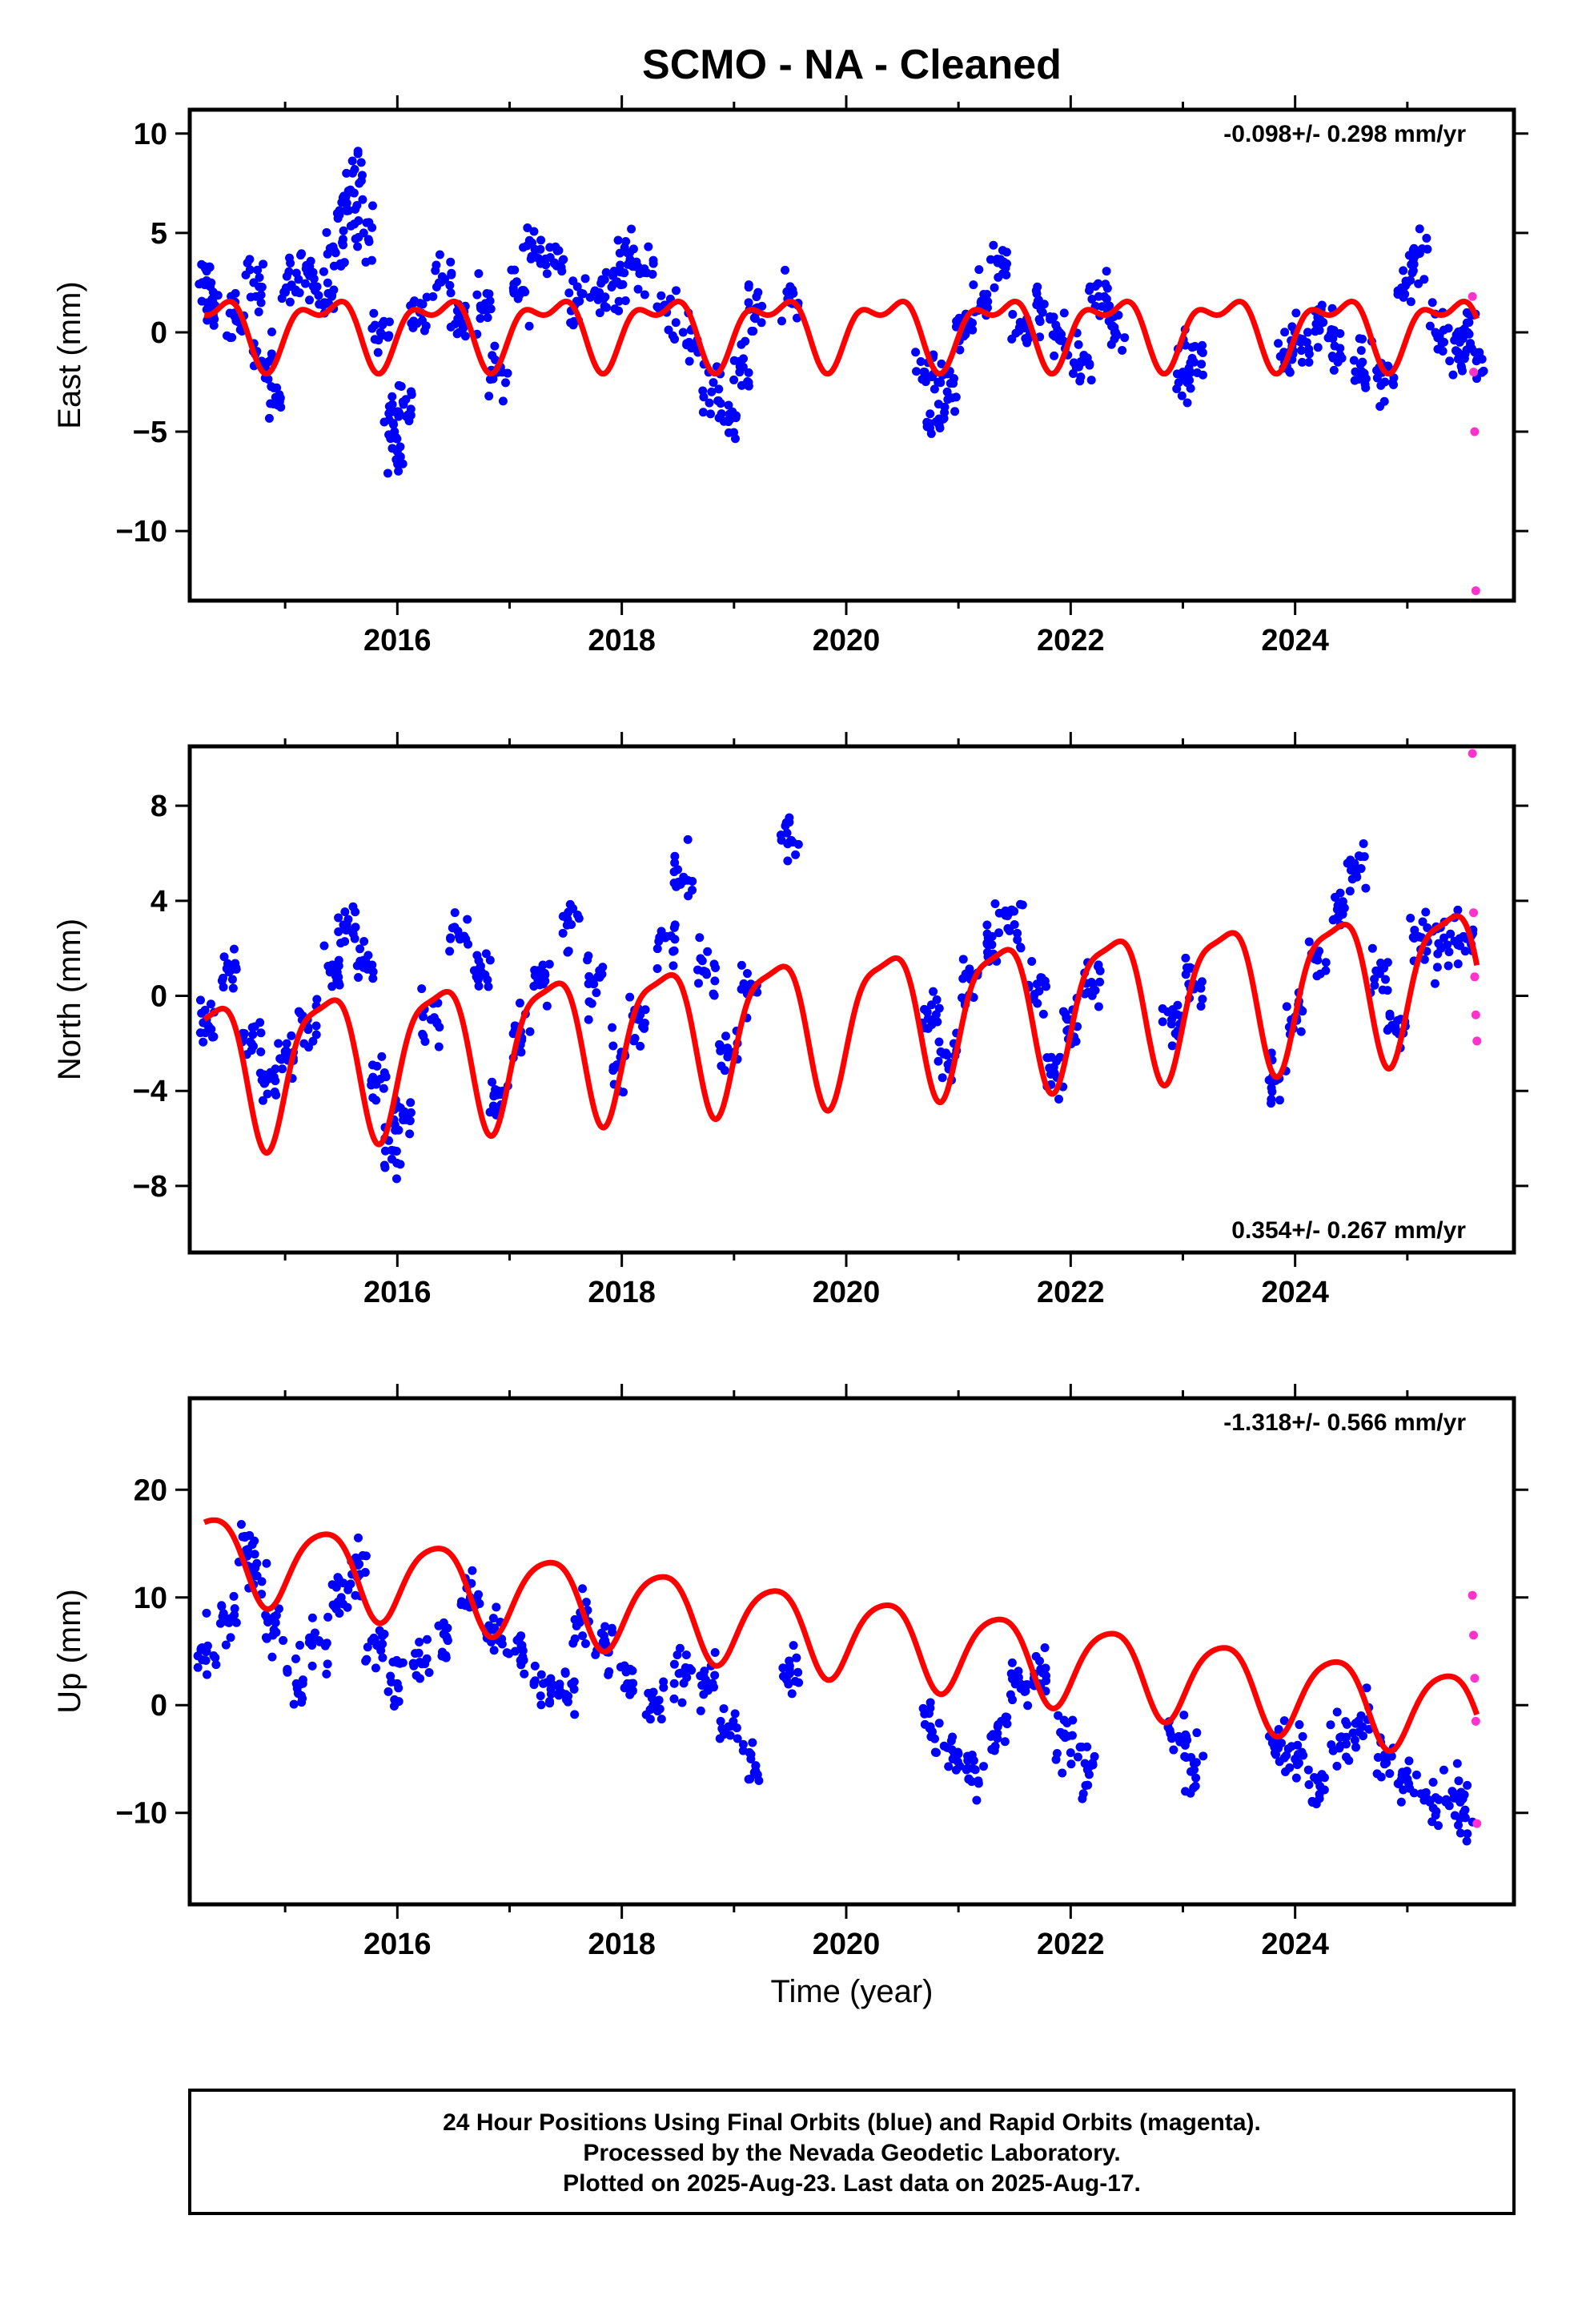  What do you see at coordinates (1475, 897) in the screenshot?
I see `north-rapid-points` at bounding box center [1475, 897].